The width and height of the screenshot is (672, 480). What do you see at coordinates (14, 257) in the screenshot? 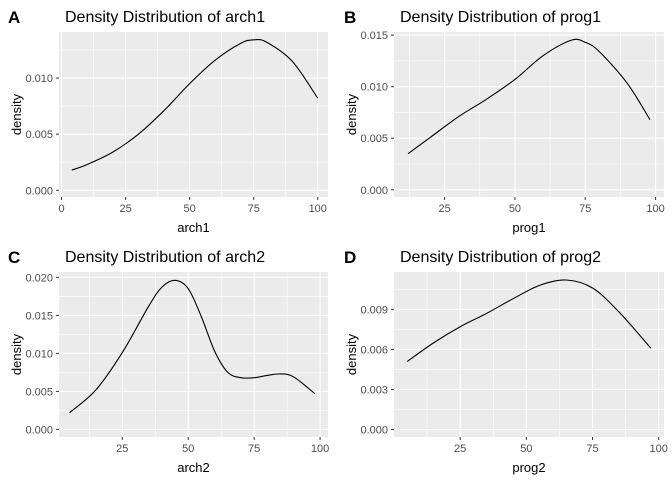
I see `panel-tag: C` at bounding box center [14, 257].